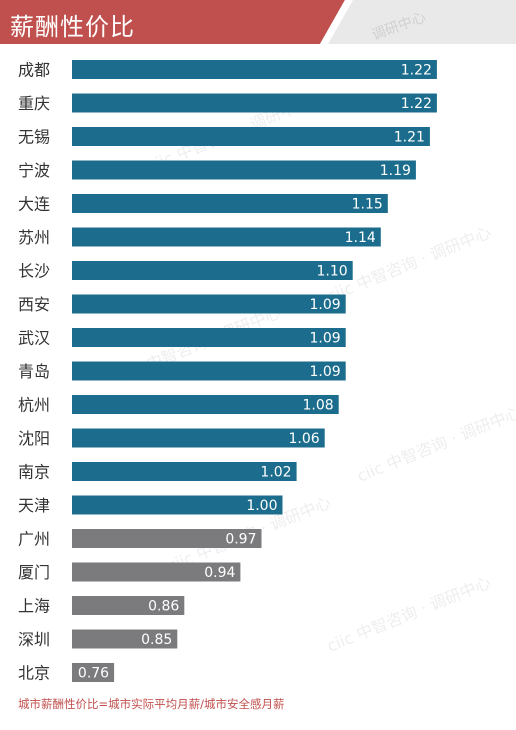 This screenshot has width=516, height=730. I want to click on category-label: 沈阳, so click(34, 438).